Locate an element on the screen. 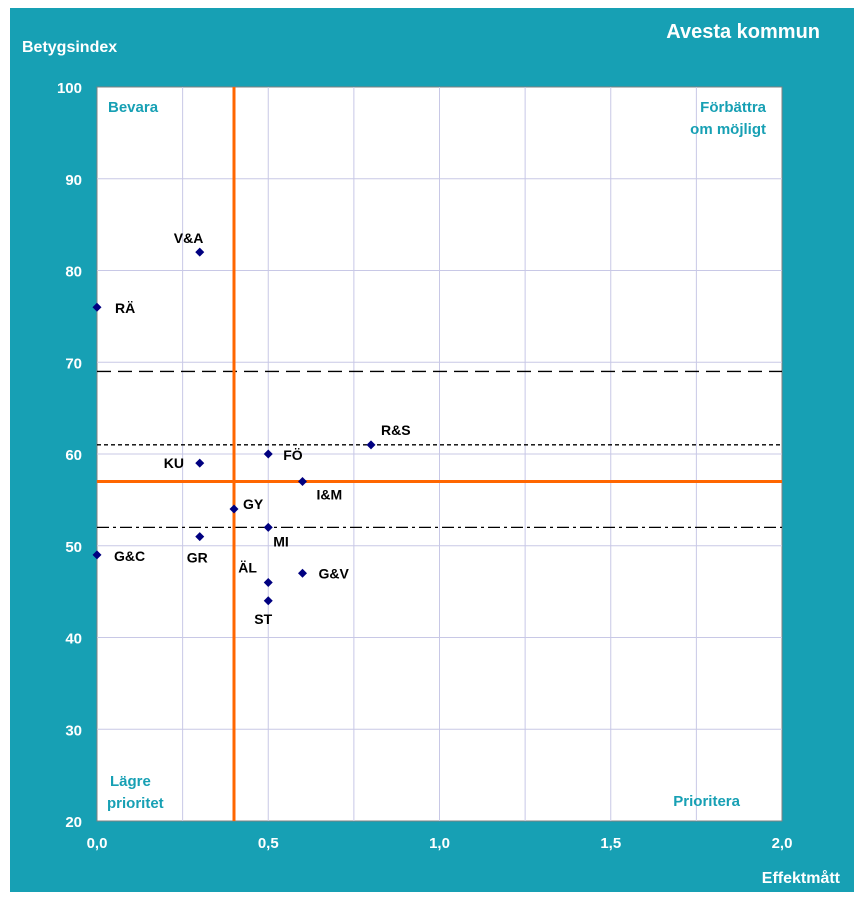 The image size is (854, 901). x-tick-label: 2,0 is located at coordinates (782, 843).